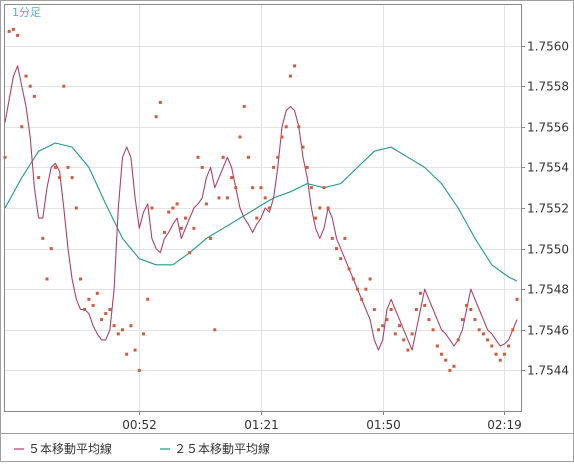  What do you see at coordinates (548, 250) in the screenshot?
I see `y-tick-label: 1.7550` at bounding box center [548, 250].